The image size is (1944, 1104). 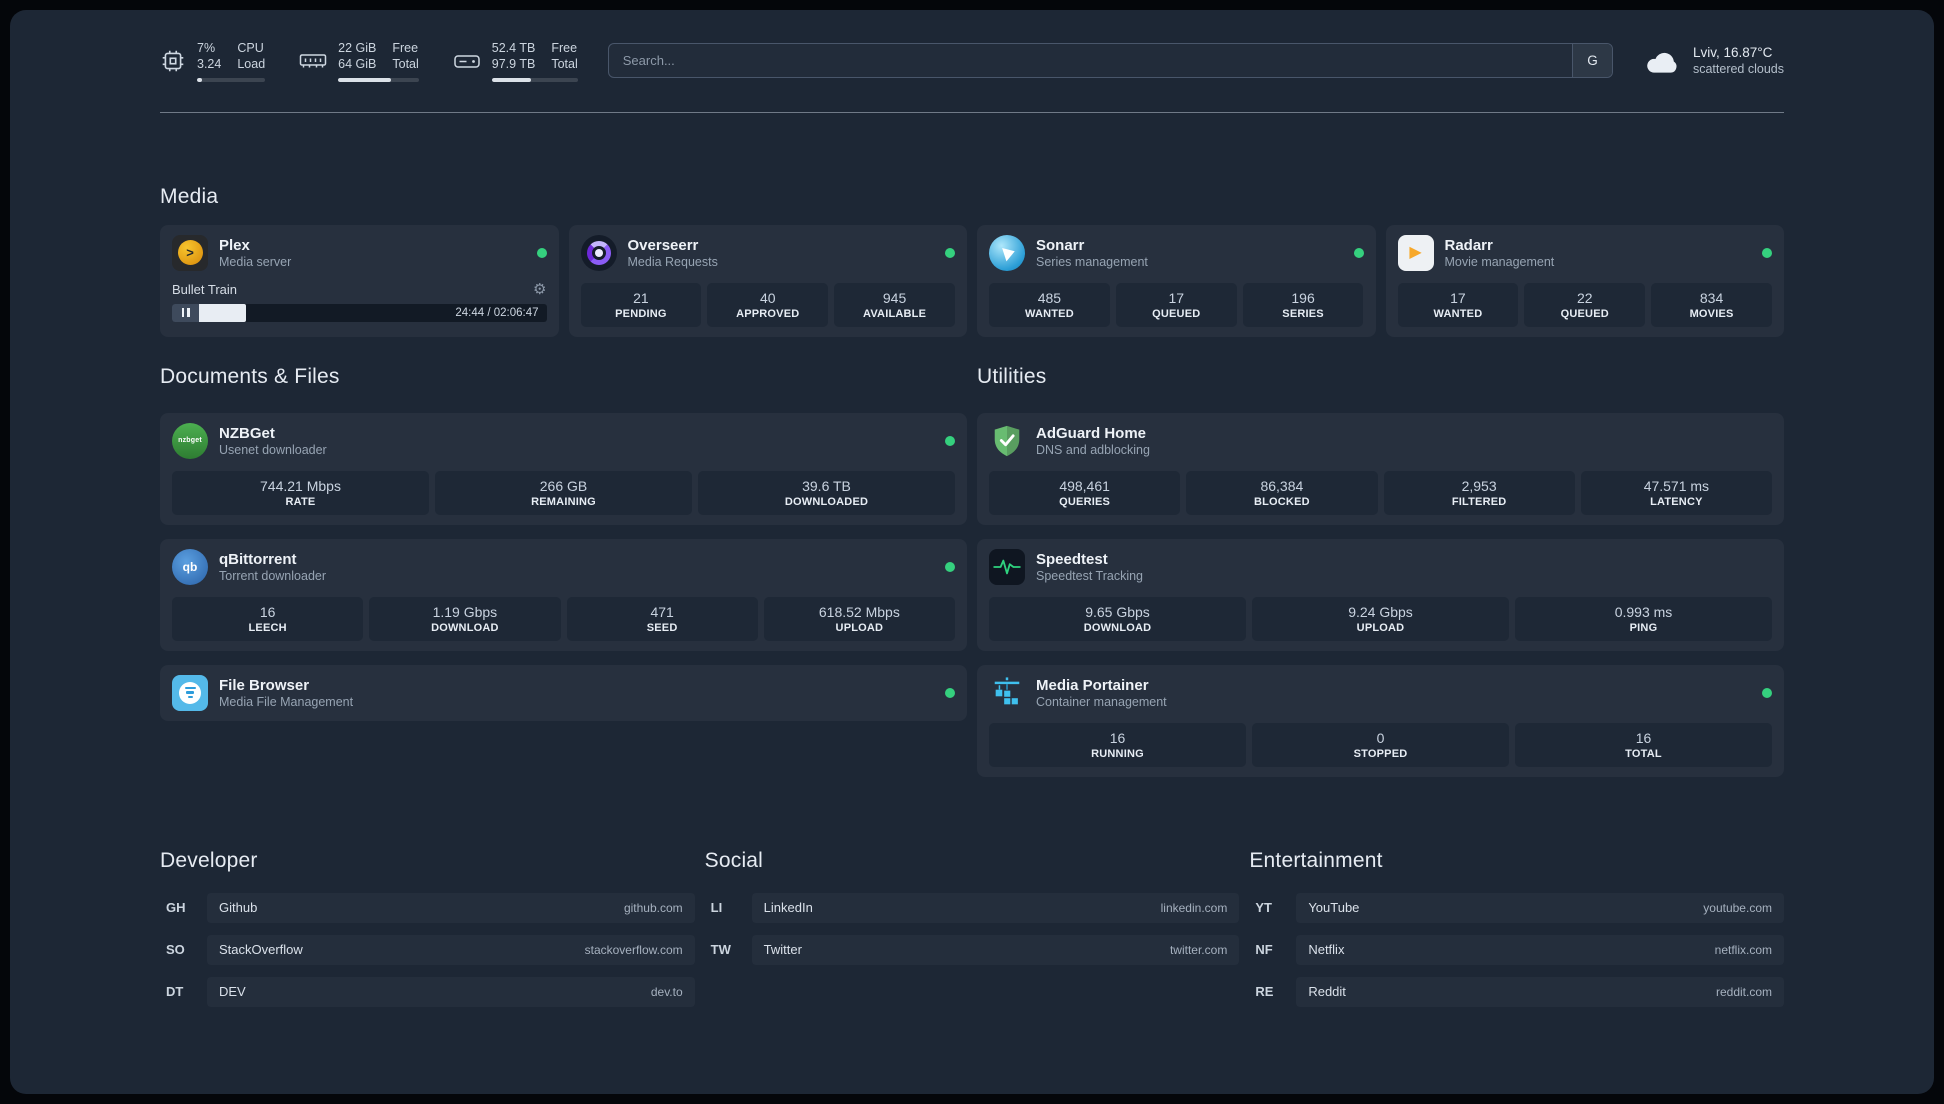 What do you see at coordinates (1093, 449) in the screenshot?
I see `service-subtitle: DNS and adblocking` at bounding box center [1093, 449].